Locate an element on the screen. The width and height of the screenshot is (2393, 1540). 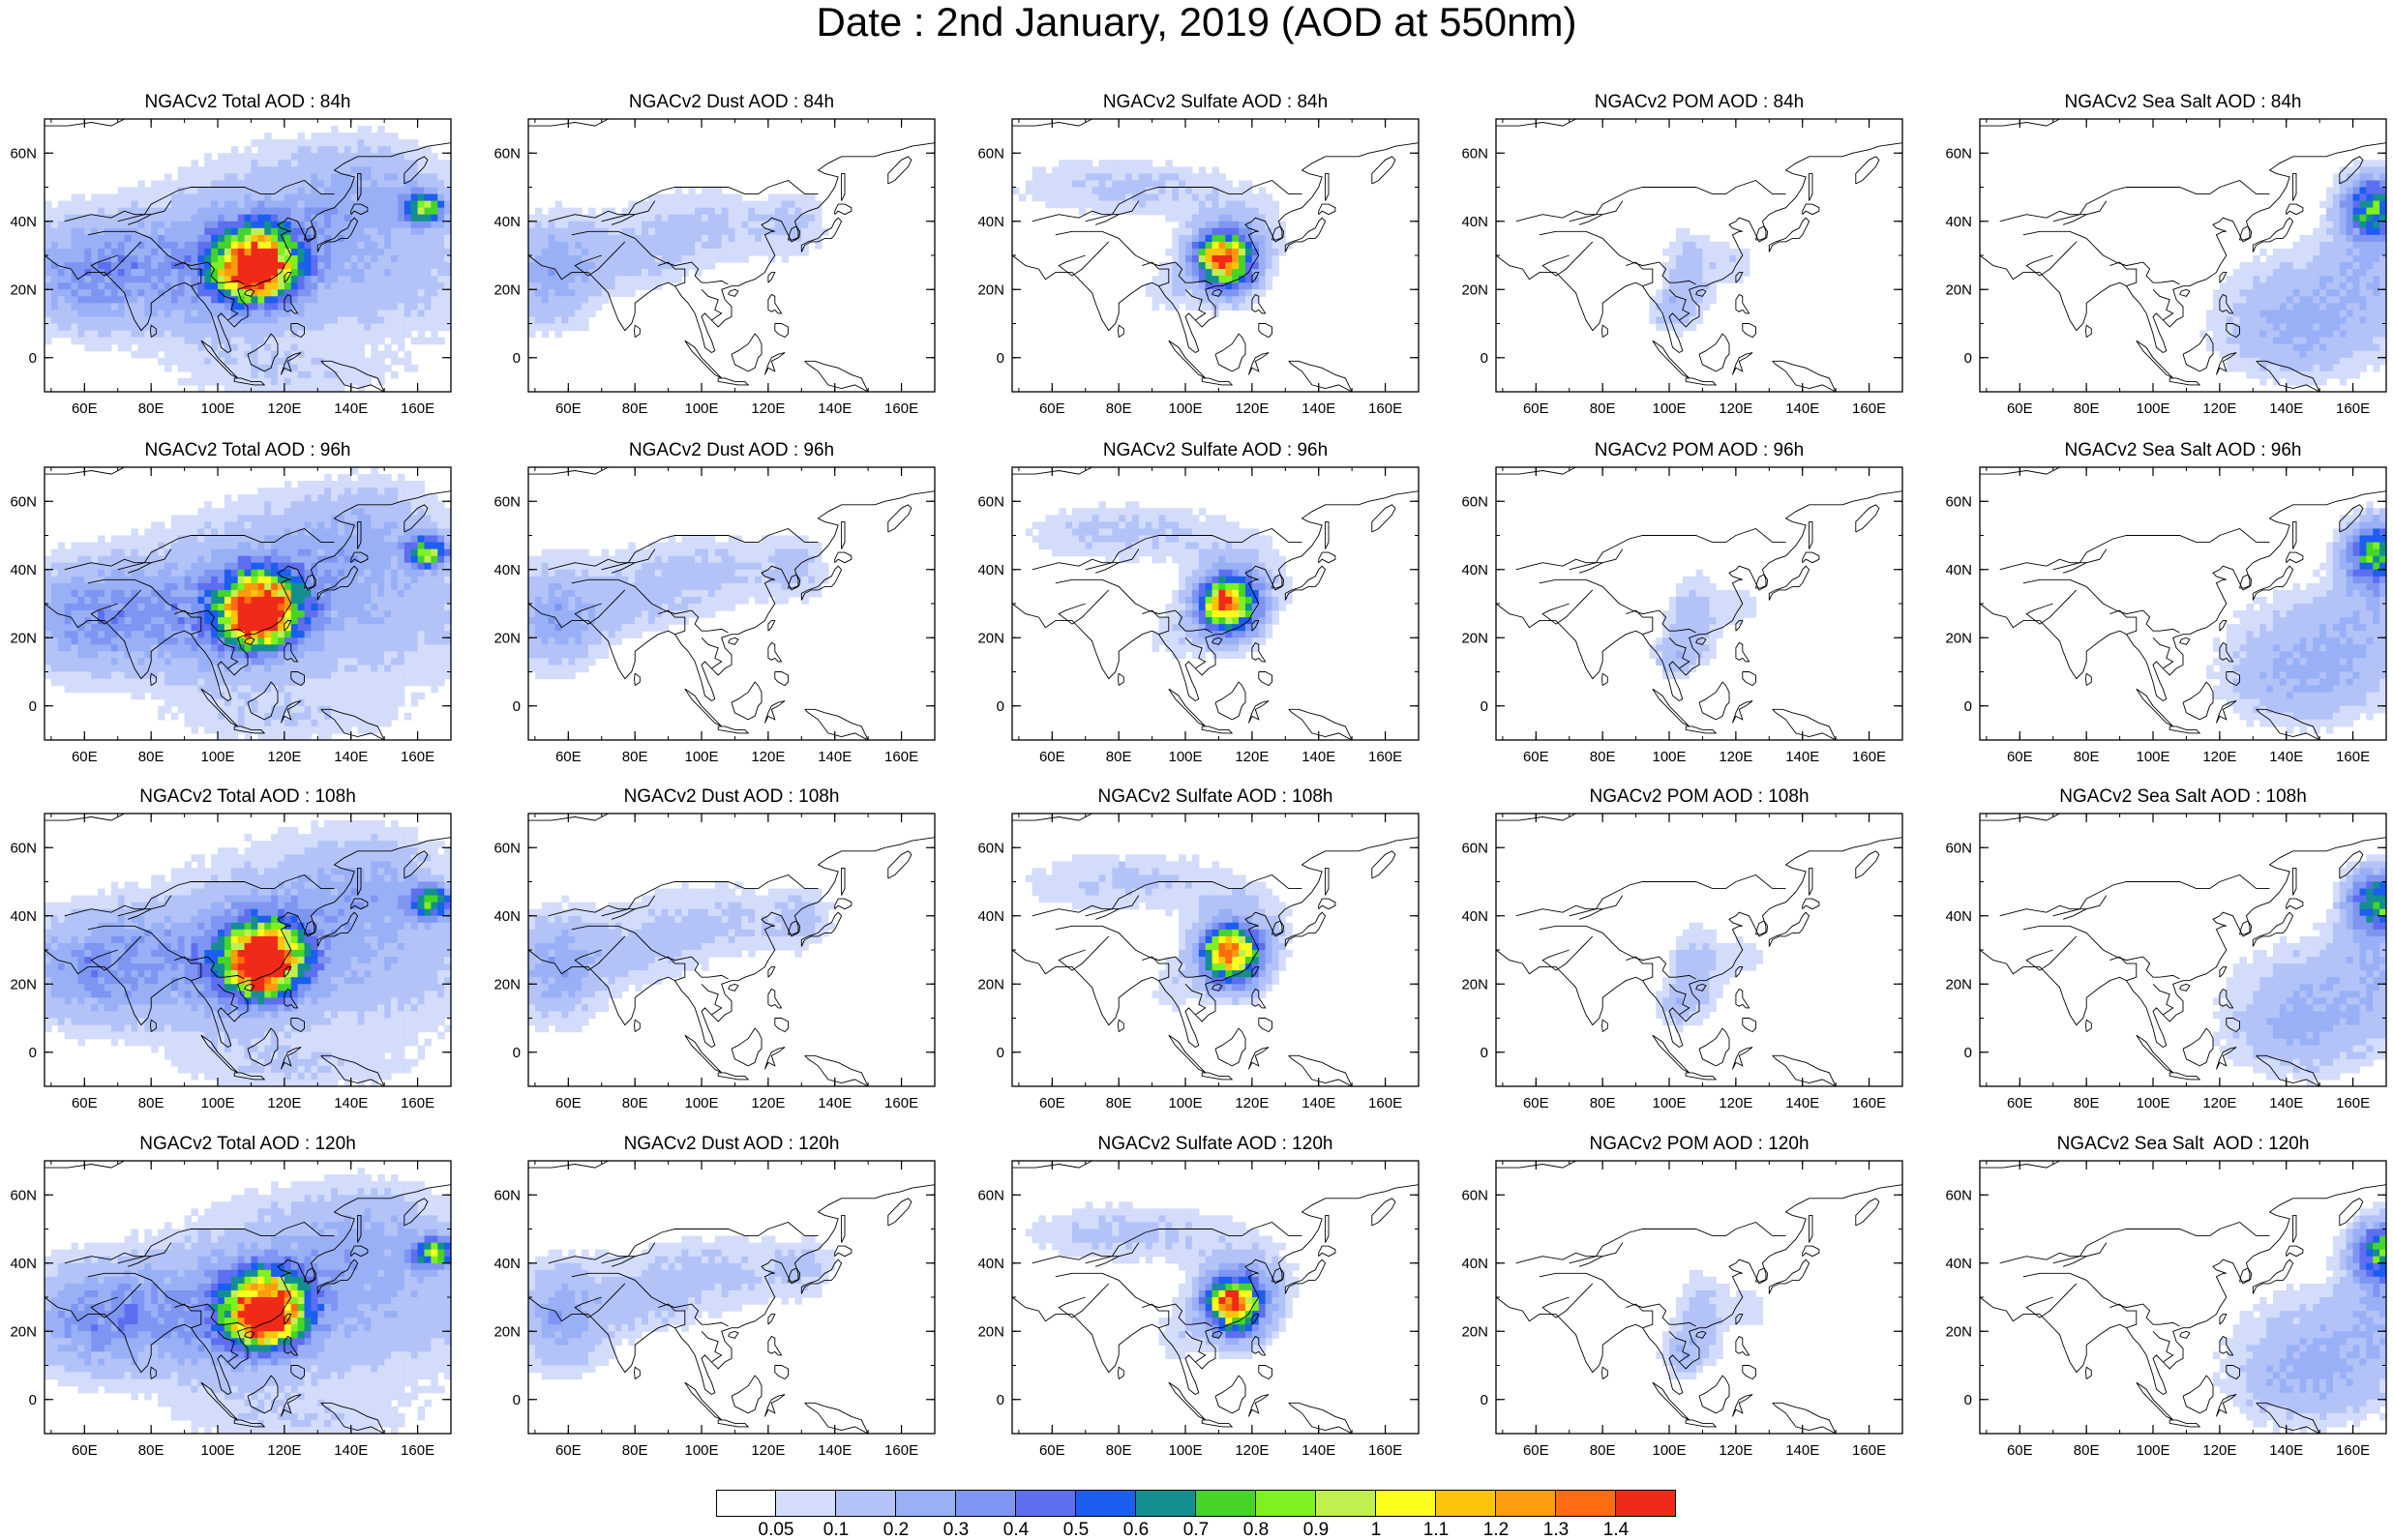
panel-title: NGACv2 Sea Salt AOD : 120h is located at coordinates (2183, 1144).